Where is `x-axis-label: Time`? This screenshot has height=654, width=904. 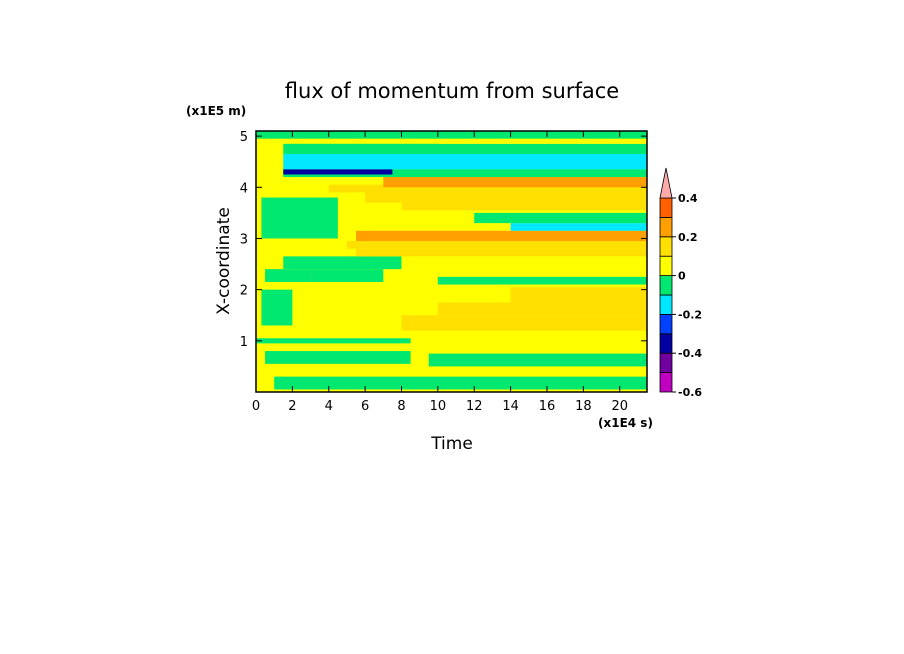 x-axis-label: Time is located at coordinates (451, 444).